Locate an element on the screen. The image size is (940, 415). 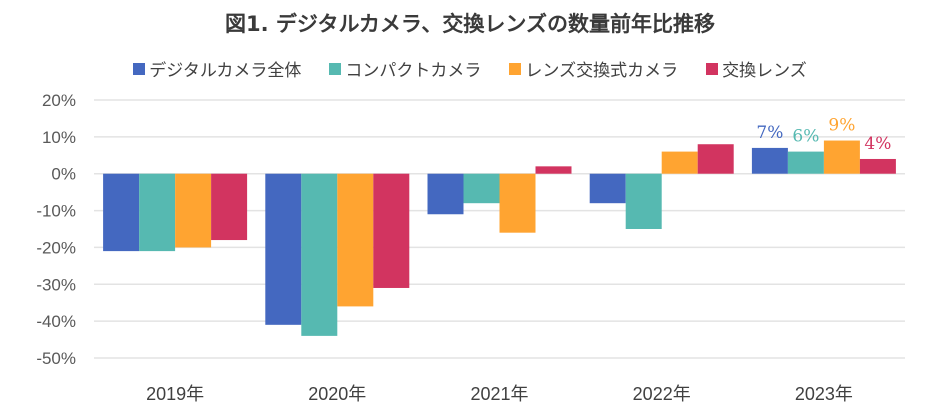
y-tick-label: -10% is located at coordinates (56, 211).